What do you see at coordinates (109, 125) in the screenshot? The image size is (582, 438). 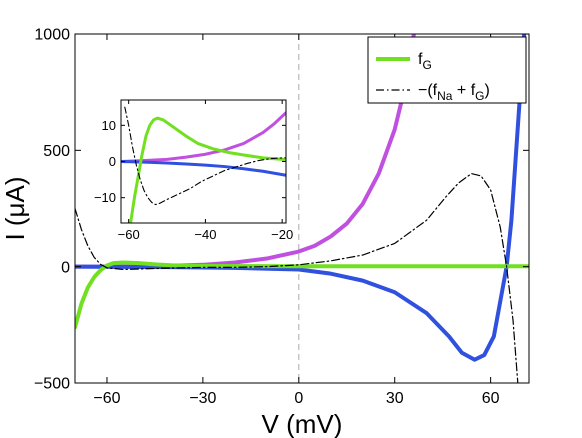 I see `inset-ytick-label: 10` at bounding box center [109, 125].